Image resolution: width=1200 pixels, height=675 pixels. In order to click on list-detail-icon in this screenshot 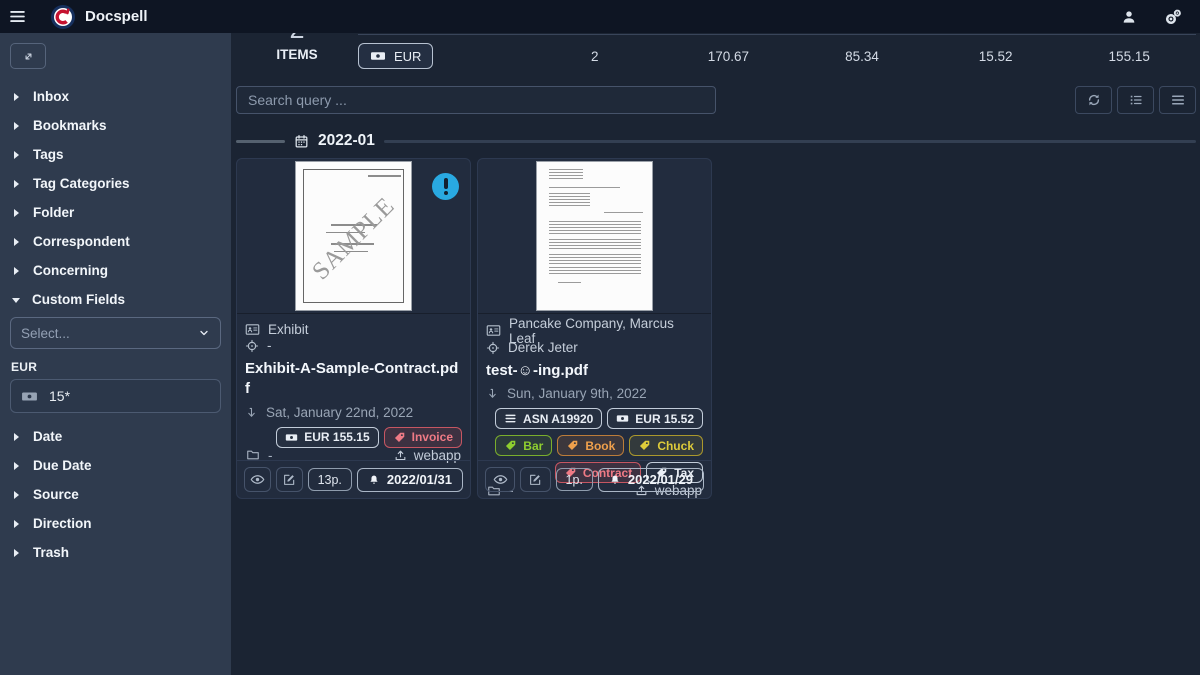, I will do `click(1136, 100)`.